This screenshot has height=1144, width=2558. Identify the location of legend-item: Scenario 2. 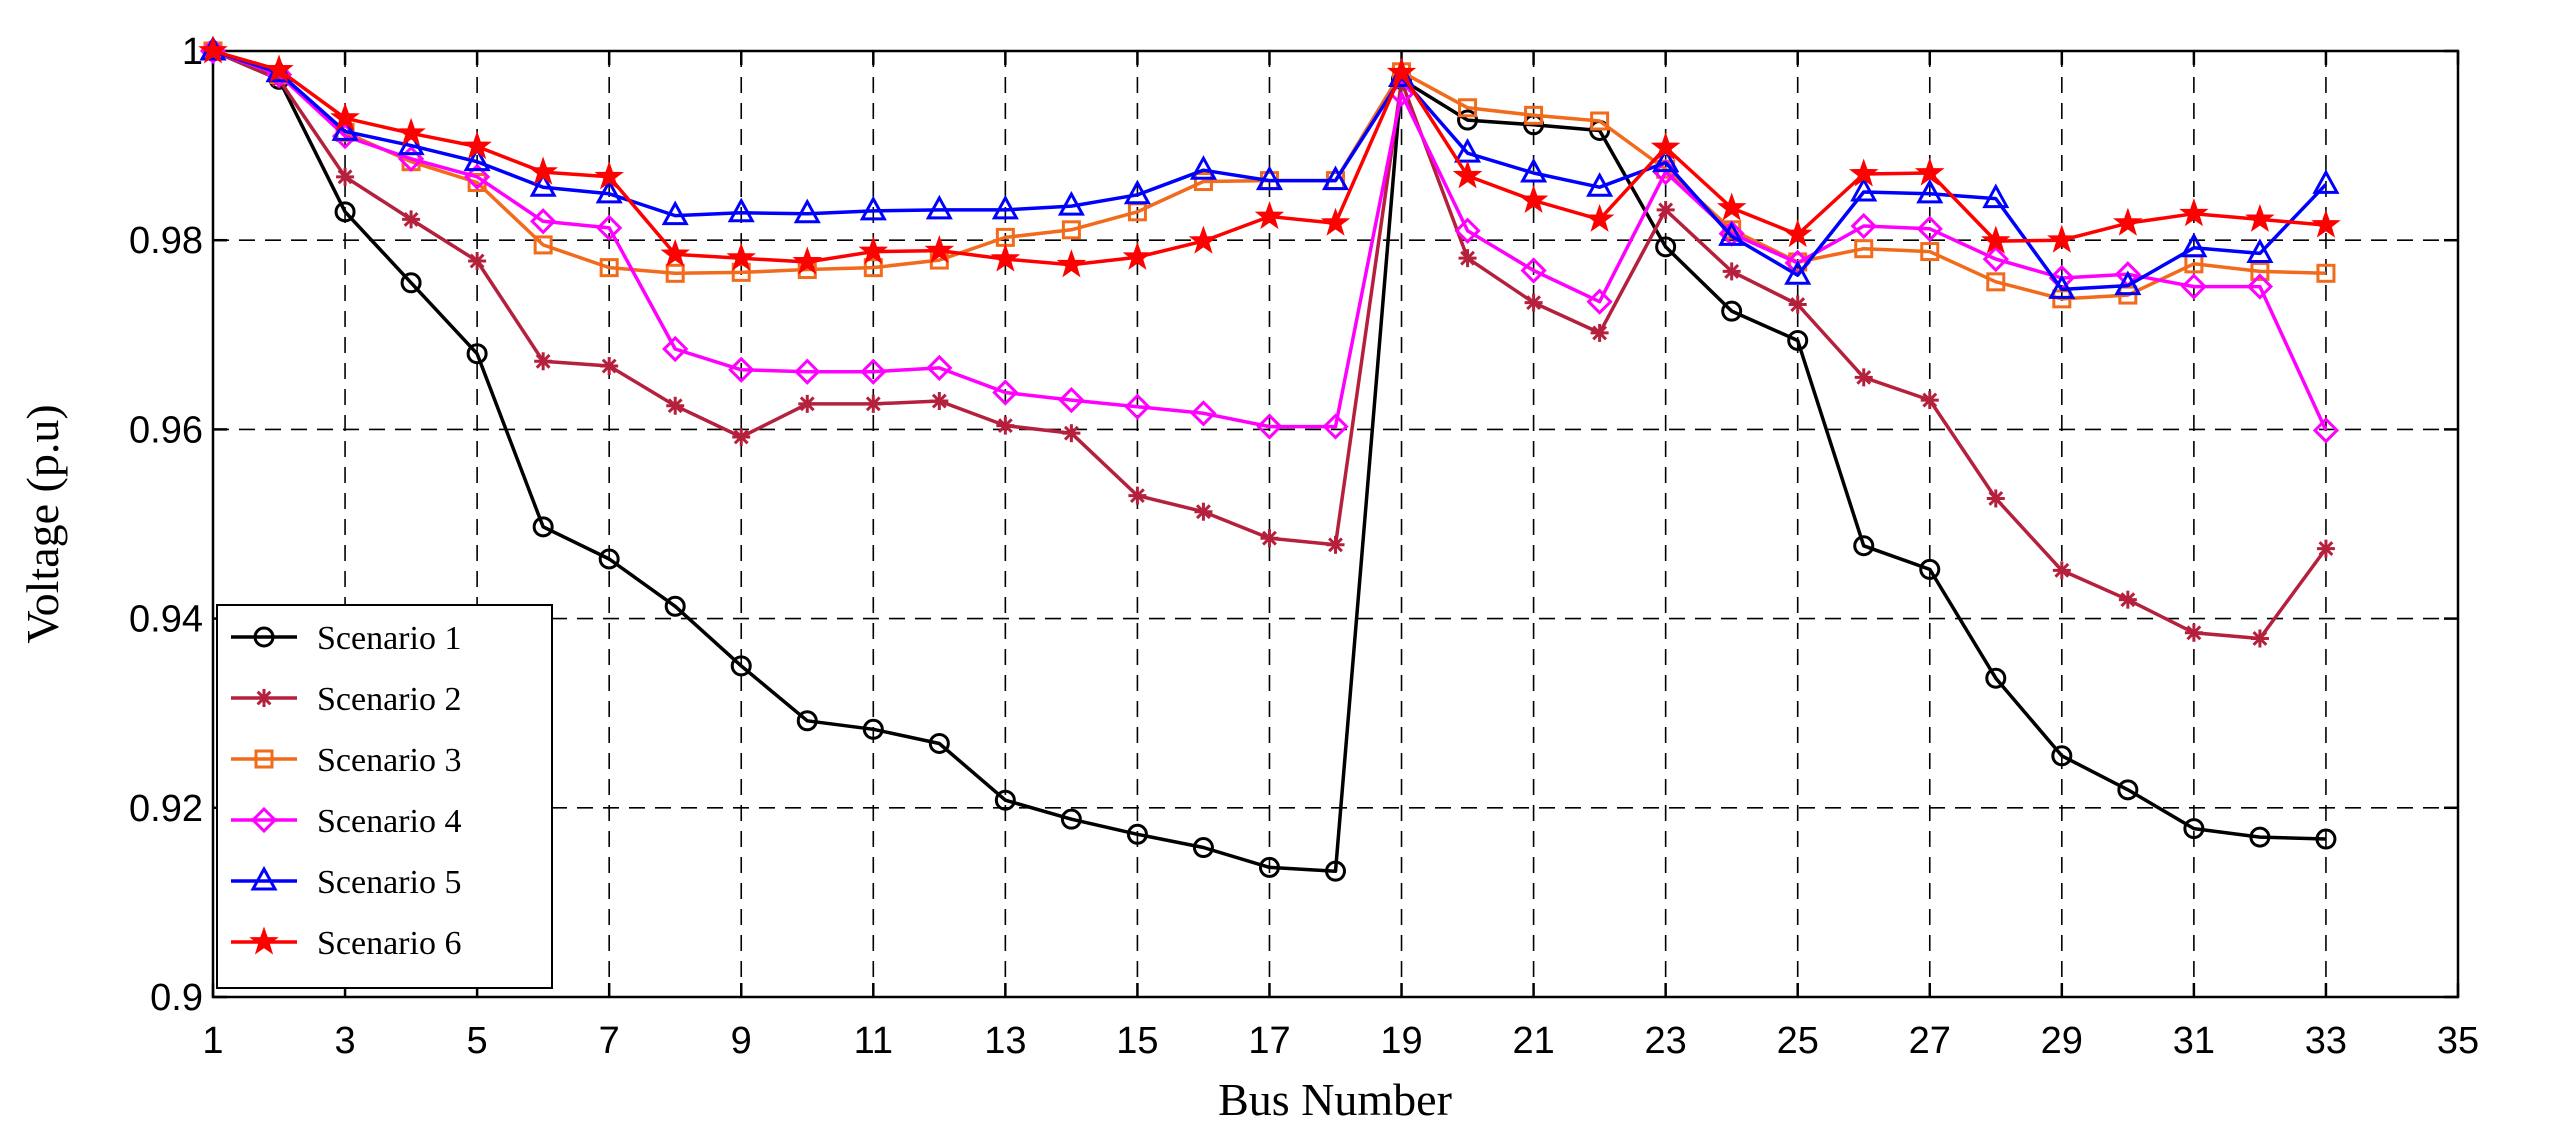
(346, 699).